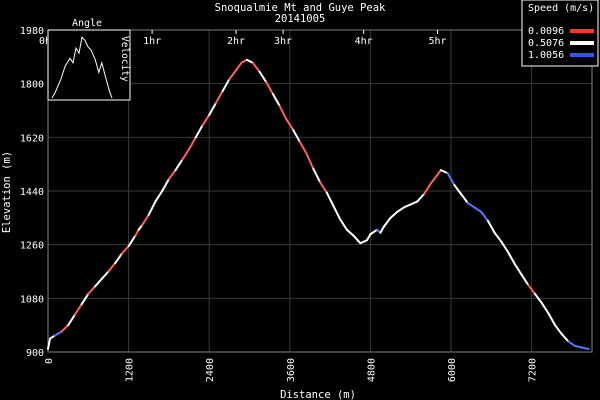  What do you see at coordinates (82, 67) in the screenshot?
I see `inset-line` at bounding box center [82, 67].